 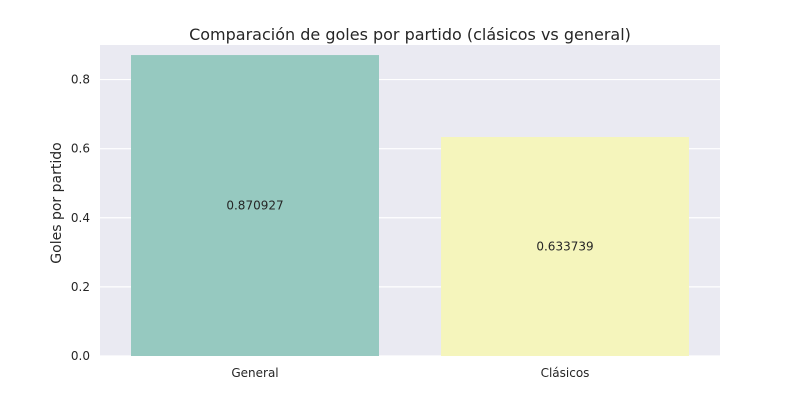 What do you see at coordinates (80, 356) in the screenshot?
I see `y-tick-label: 0.0` at bounding box center [80, 356].